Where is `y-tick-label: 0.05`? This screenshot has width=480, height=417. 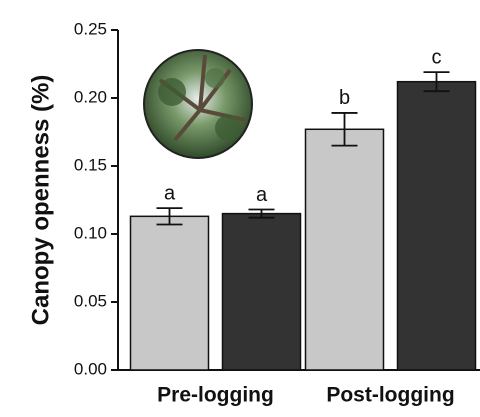 y-tick-label: 0.05 is located at coordinates (90, 300).